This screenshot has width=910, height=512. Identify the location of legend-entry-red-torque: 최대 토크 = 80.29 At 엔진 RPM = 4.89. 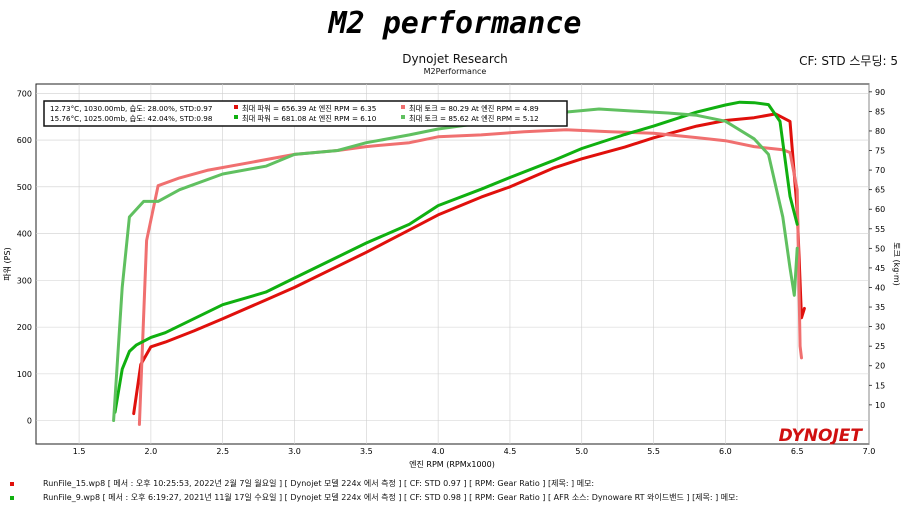
(474, 108).